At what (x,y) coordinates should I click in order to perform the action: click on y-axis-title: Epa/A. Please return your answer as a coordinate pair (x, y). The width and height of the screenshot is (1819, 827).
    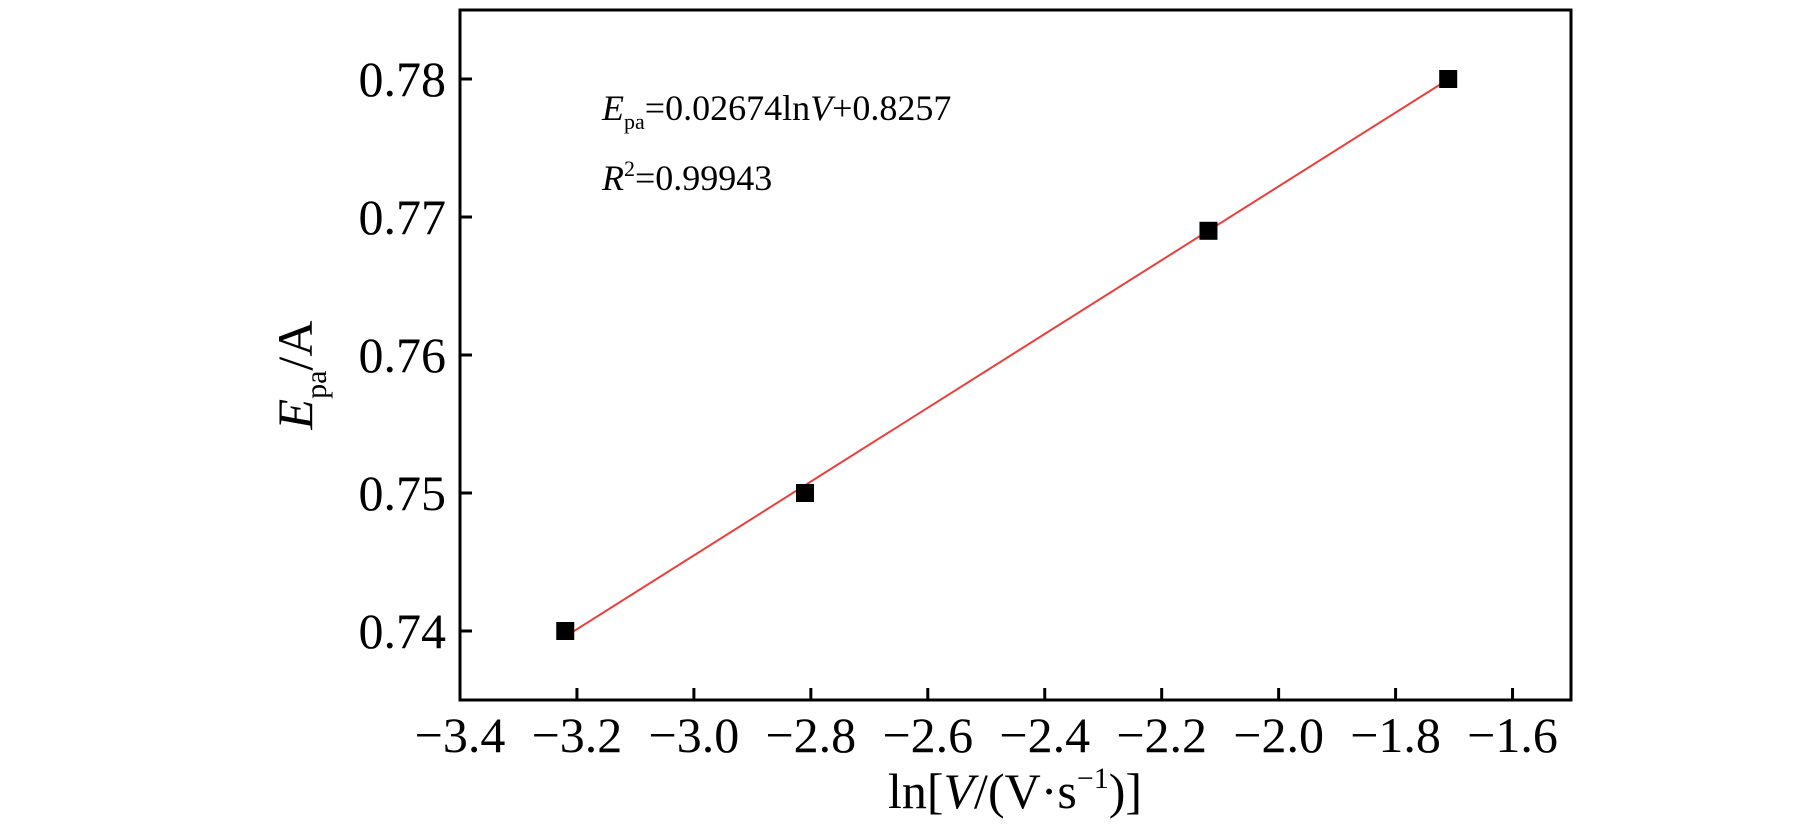
    Looking at the image, I should click on (300, 376).